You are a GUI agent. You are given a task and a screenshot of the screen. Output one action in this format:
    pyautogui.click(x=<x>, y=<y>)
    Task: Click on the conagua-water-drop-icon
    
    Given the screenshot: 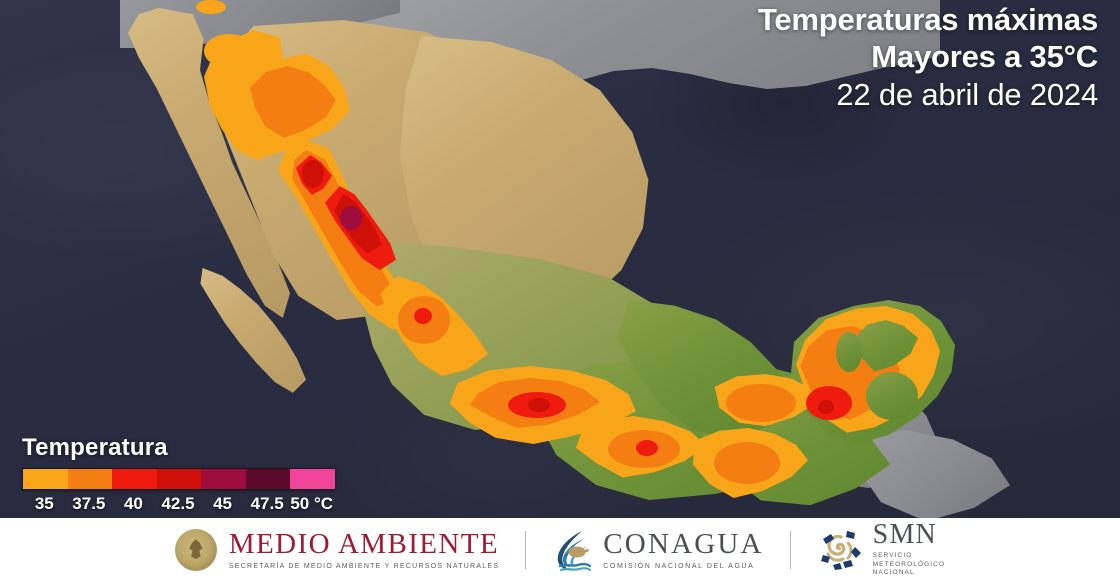 What is the action you would take?
    pyautogui.click(x=574, y=550)
    